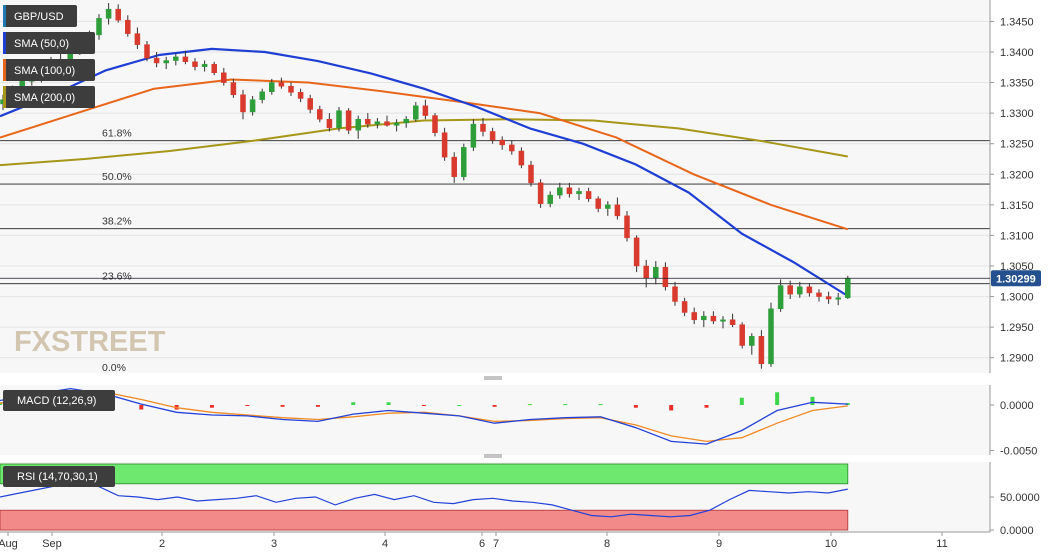 This screenshot has height=555, width=1060. What do you see at coordinates (274, 544) in the screenshot?
I see `x-tick-label: 3` at bounding box center [274, 544].